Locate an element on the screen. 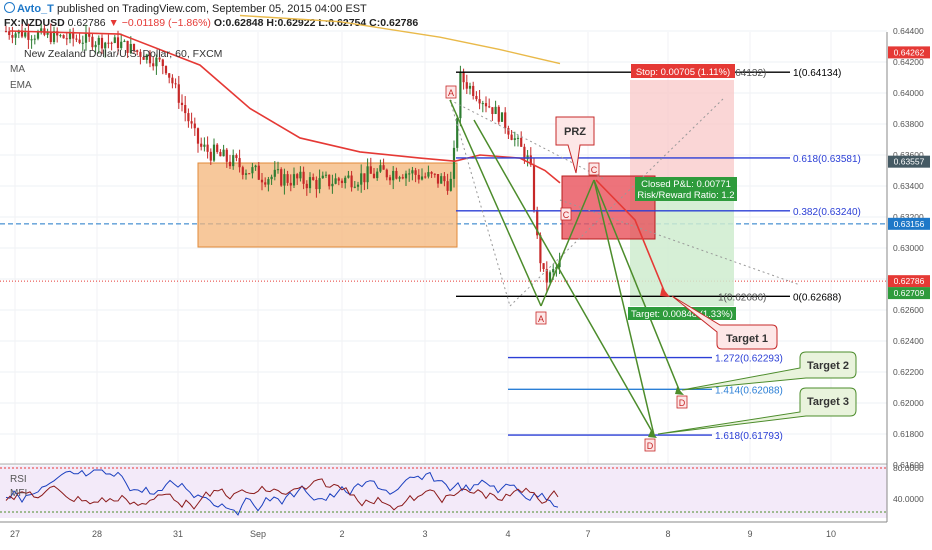  time-tick-label: 10 is located at coordinates (831, 534).